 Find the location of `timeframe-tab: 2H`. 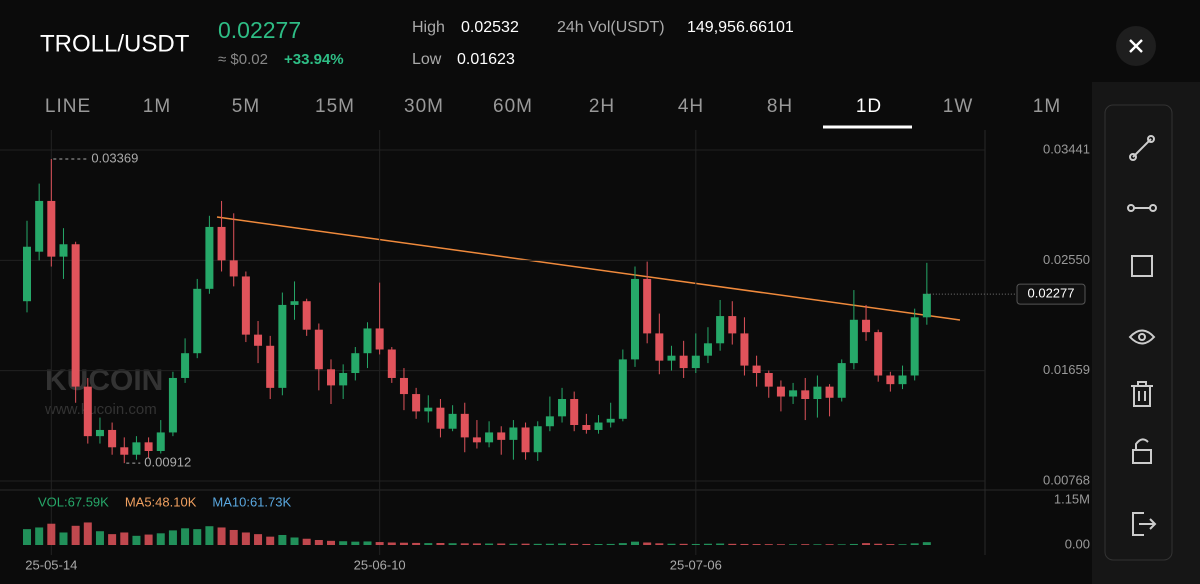

timeframe-tab: 2H is located at coordinates (602, 106).